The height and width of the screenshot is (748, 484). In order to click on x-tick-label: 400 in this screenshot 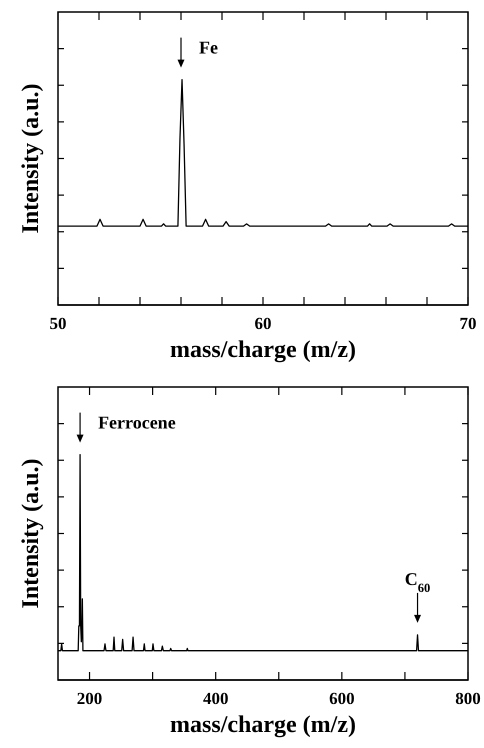, I will do `click(215, 698)`.